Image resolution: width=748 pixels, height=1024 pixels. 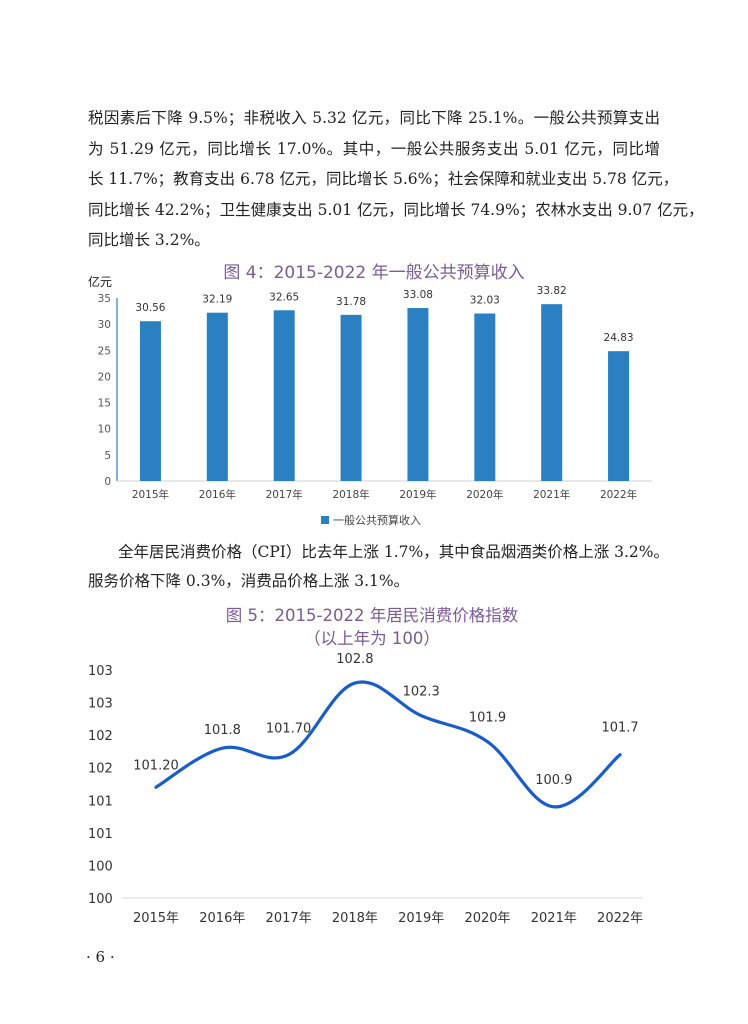 I want to click on legend-label: 一般公共预算收入, so click(x=377, y=520).